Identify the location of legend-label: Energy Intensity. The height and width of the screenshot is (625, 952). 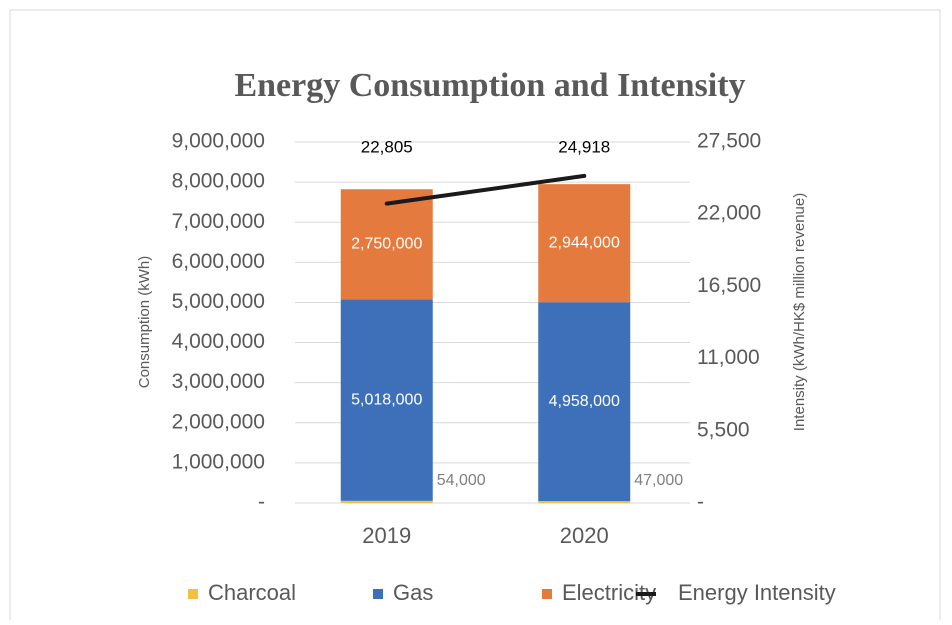
(757, 592).